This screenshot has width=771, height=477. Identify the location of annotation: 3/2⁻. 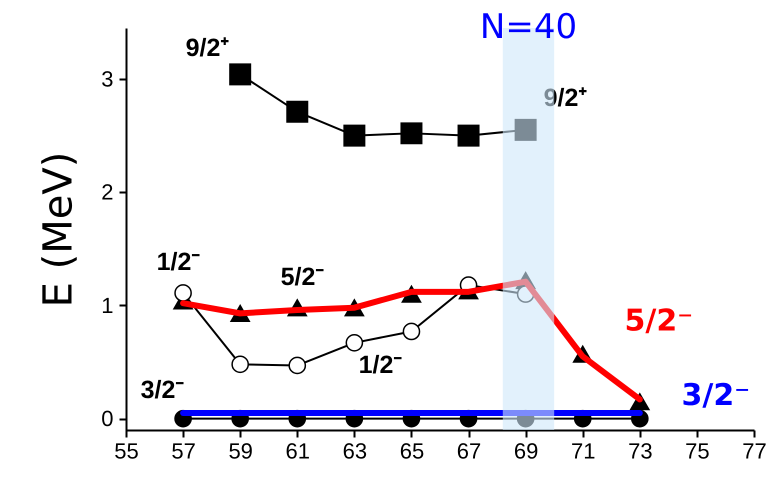
(162, 390).